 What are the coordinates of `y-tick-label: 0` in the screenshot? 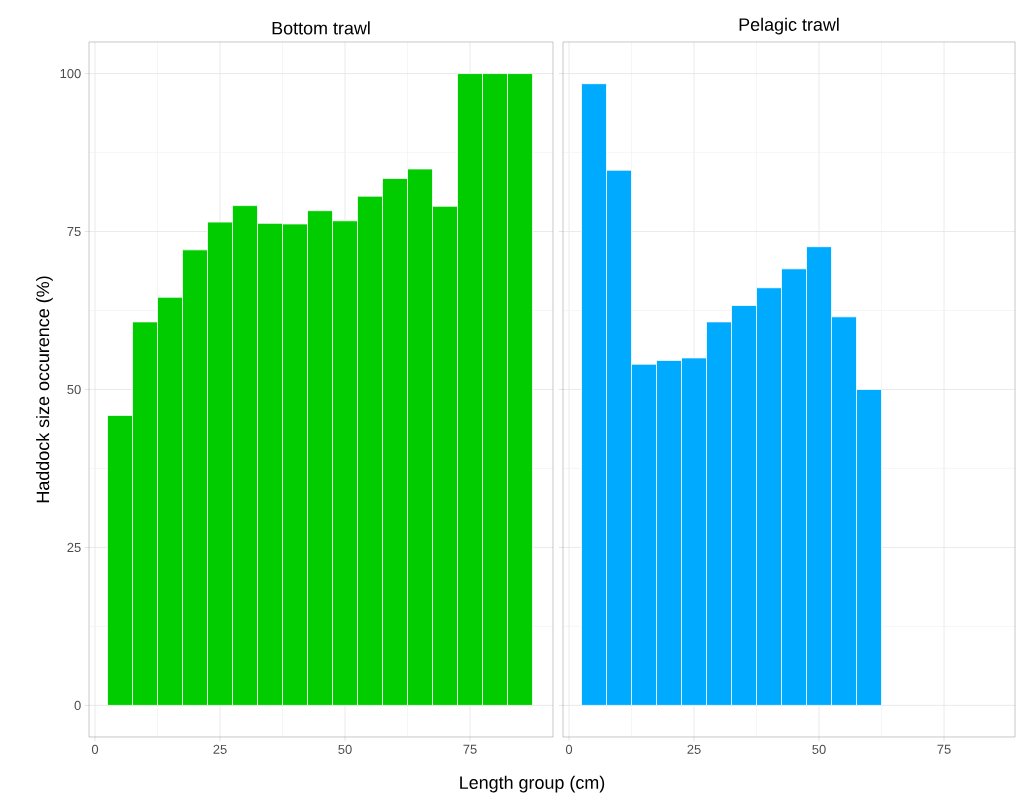 It's located at (77, 705).